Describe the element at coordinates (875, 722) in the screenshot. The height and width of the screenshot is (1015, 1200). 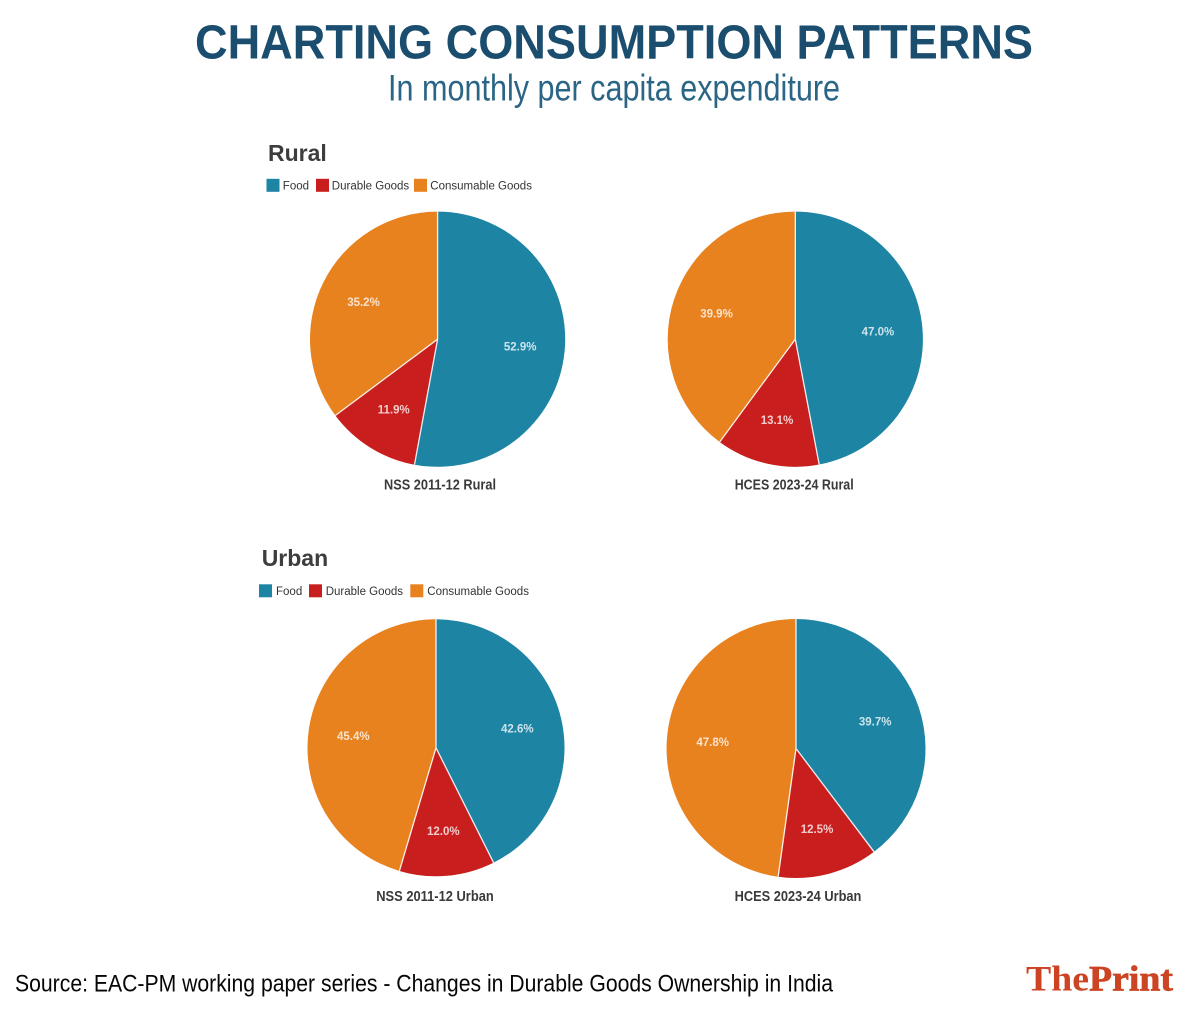
I see `svg-text: 39.7%` at that location.